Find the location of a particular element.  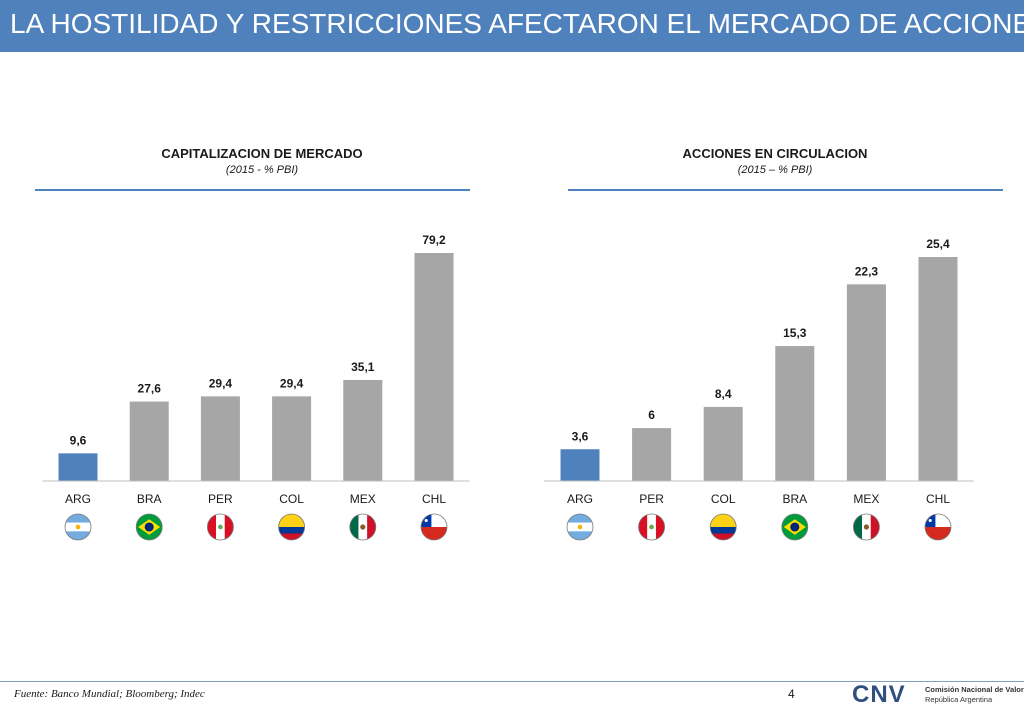

chart-2-divider is located at coordinates (785, 190).